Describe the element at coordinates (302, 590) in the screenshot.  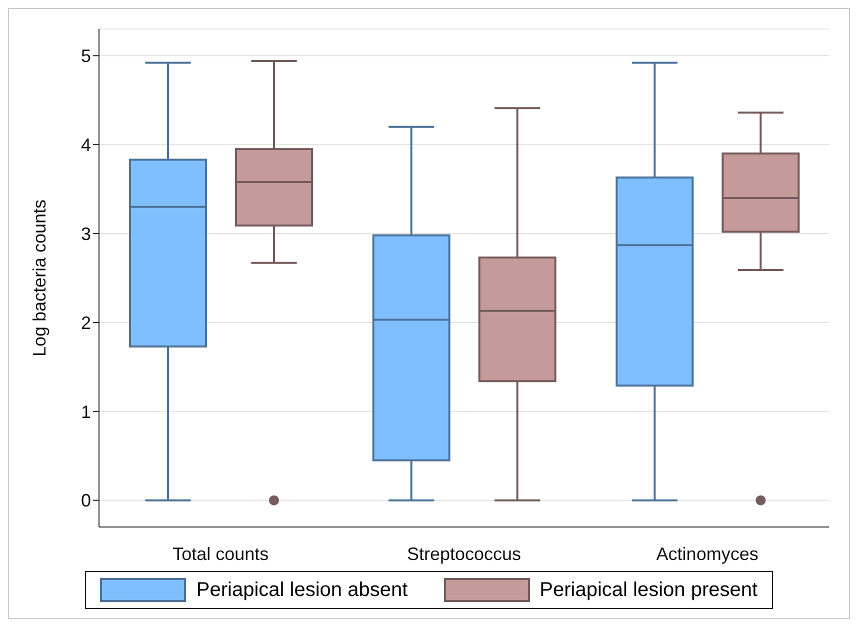
I see `legend-label: Periapical lesion absent` at that location.